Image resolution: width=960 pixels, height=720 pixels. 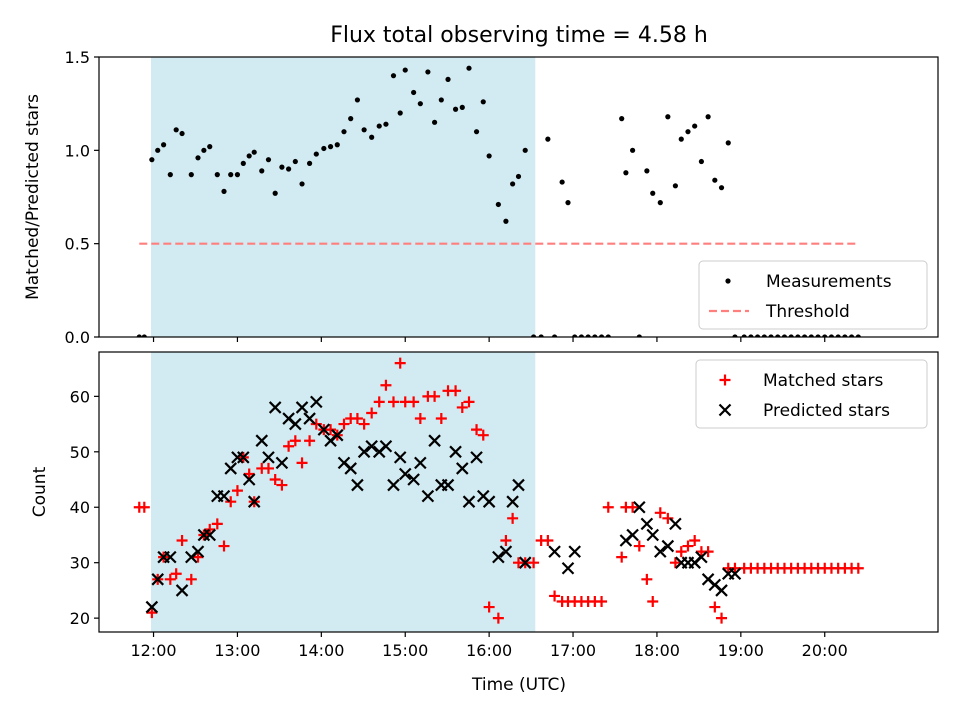 What do you see at coordinates (80, 452) in the screenshot?
I see `y-tick-label: 50` at bounding box center [80, 452].